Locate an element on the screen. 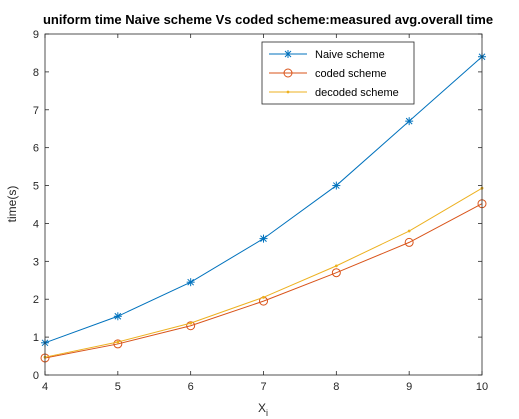 The image size is (519, 419). legend-label-2: decoded scheme is located at coordinates (357, 93).